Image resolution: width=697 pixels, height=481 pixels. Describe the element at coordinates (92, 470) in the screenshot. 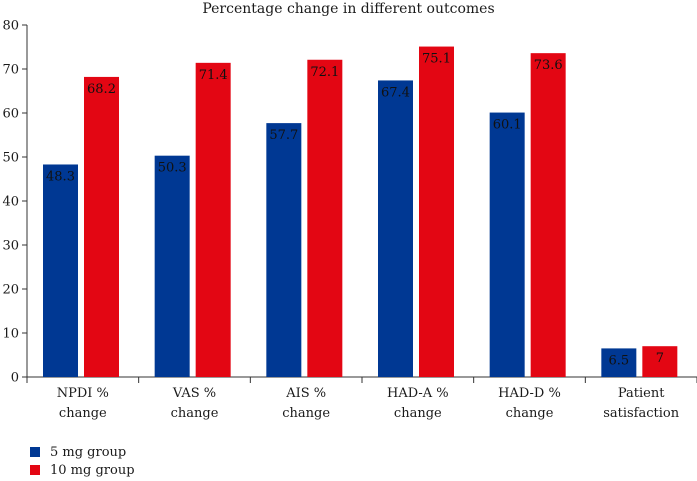

I see `legend-label-10mg: 10 mg group` at that location.